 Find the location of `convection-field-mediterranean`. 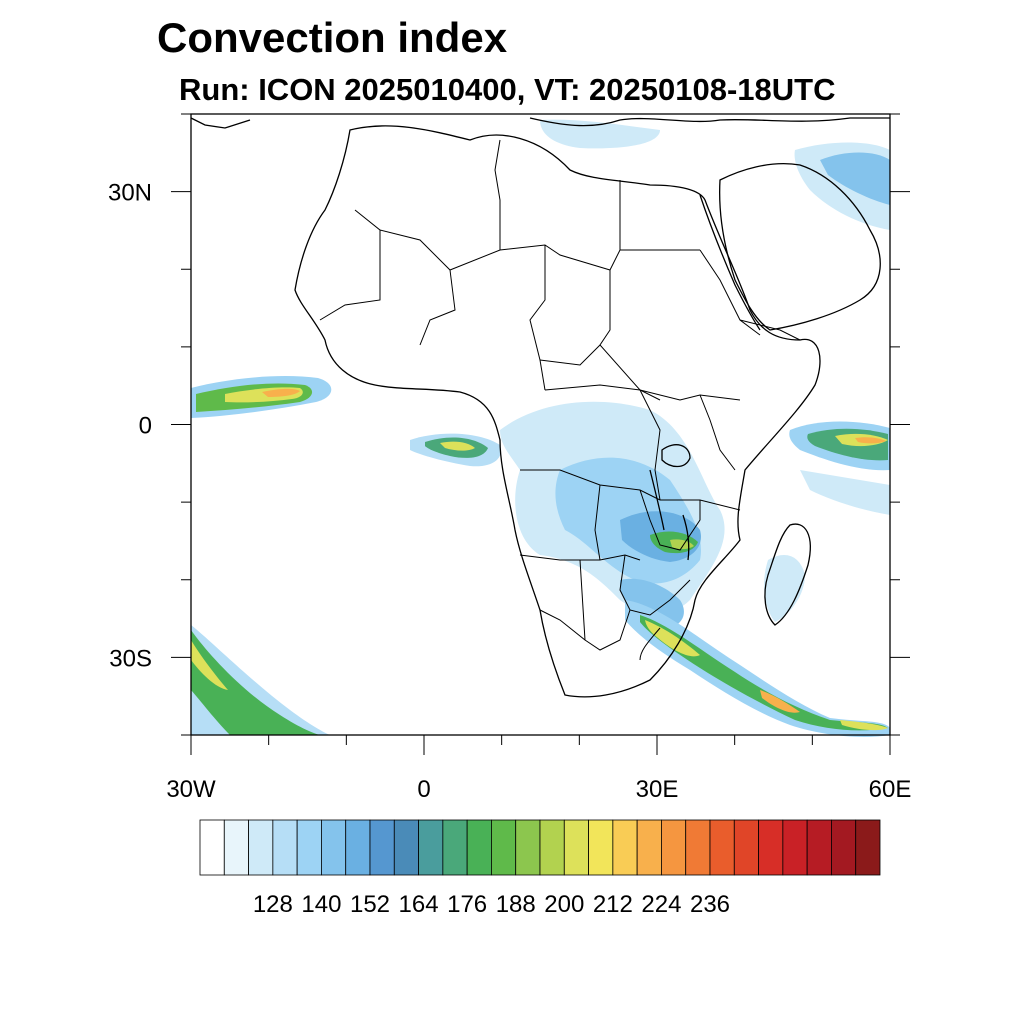

convection-field-mediterranean is located at coordinates (600, 134).